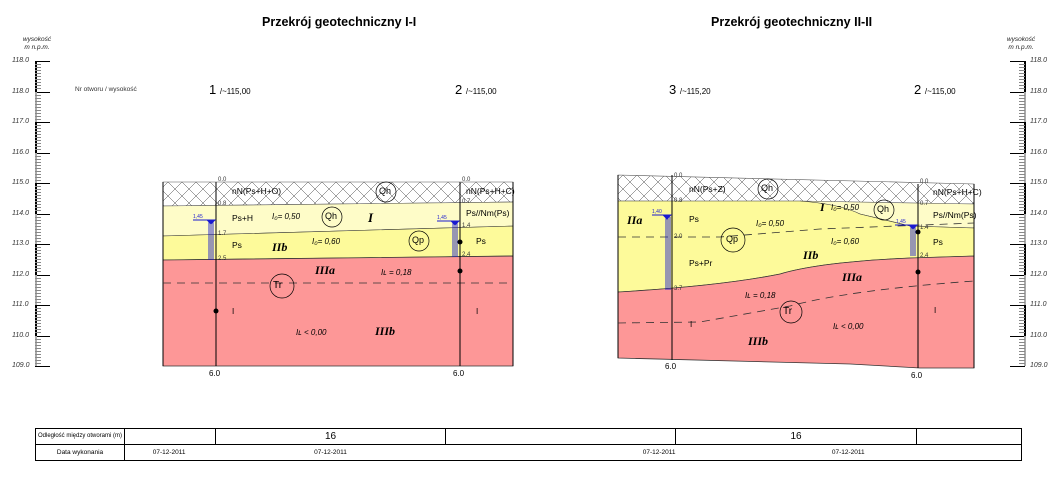 This screenshot has width=1060, height=480. I want to click on elevation-tick-label: 111.0, so click(20, 304).